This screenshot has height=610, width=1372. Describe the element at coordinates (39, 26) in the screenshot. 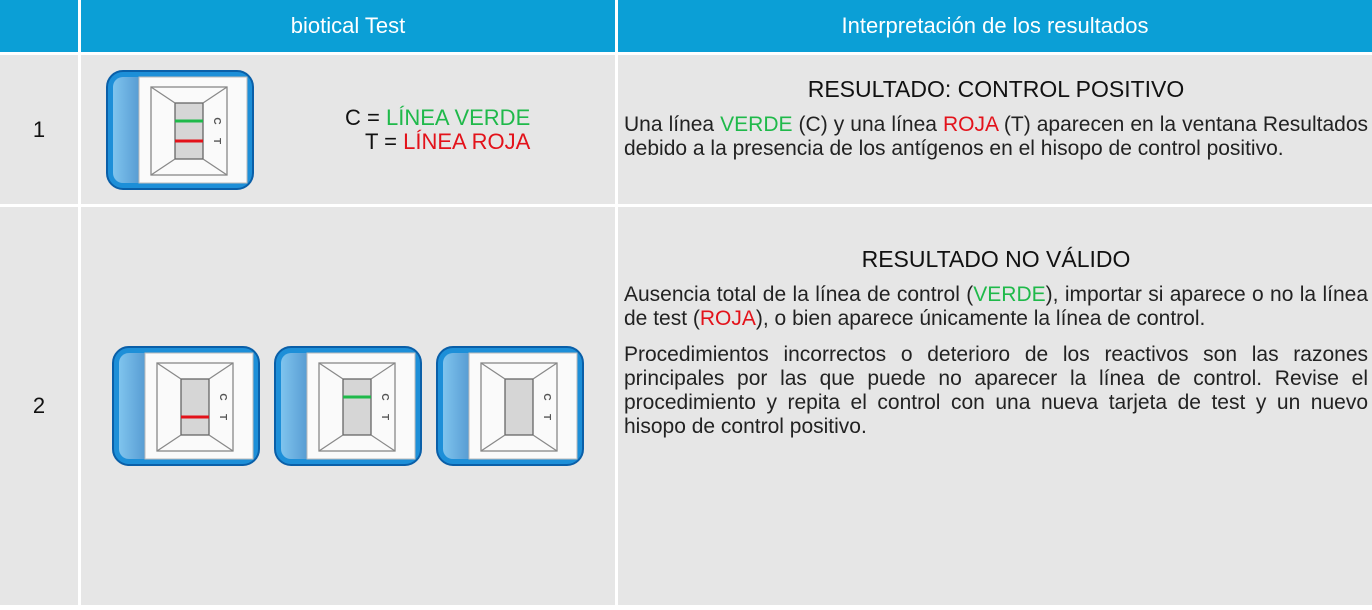

I see `header-cell` at that location.